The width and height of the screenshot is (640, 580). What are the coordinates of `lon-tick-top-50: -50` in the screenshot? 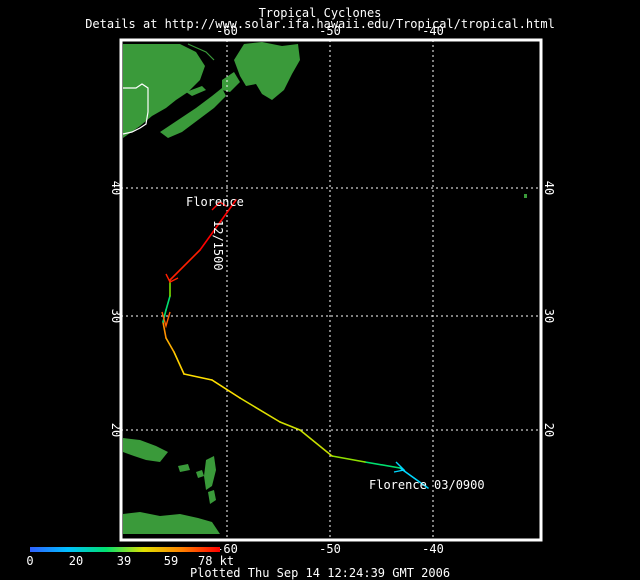 It's located at (330, 31).